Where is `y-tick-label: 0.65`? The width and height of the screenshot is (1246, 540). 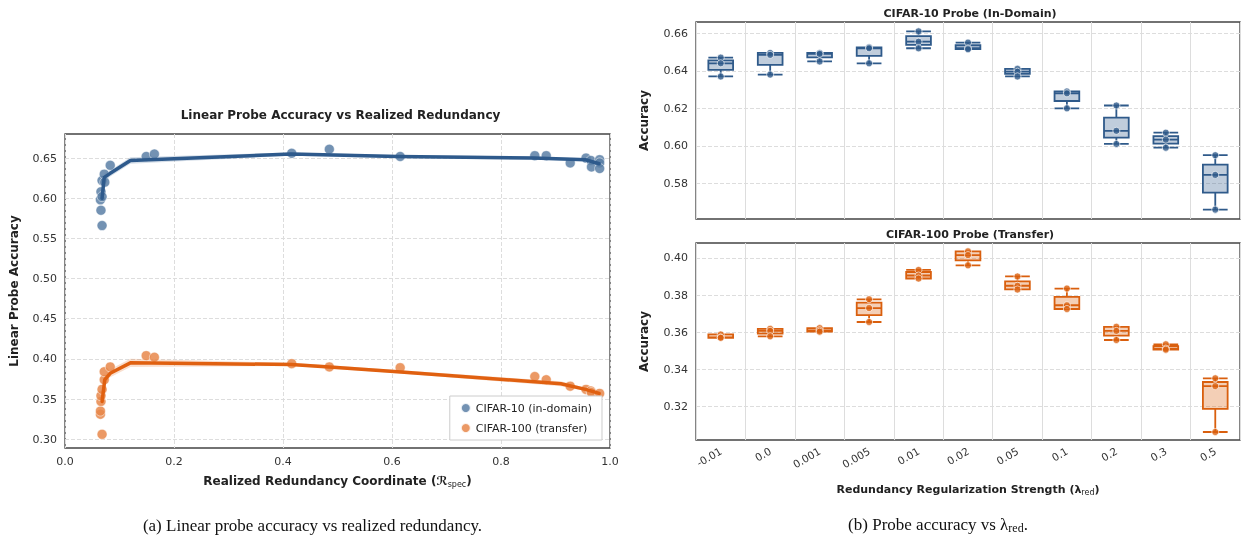
y-tick-label: 0.65 is located at coordinates (44, 158).